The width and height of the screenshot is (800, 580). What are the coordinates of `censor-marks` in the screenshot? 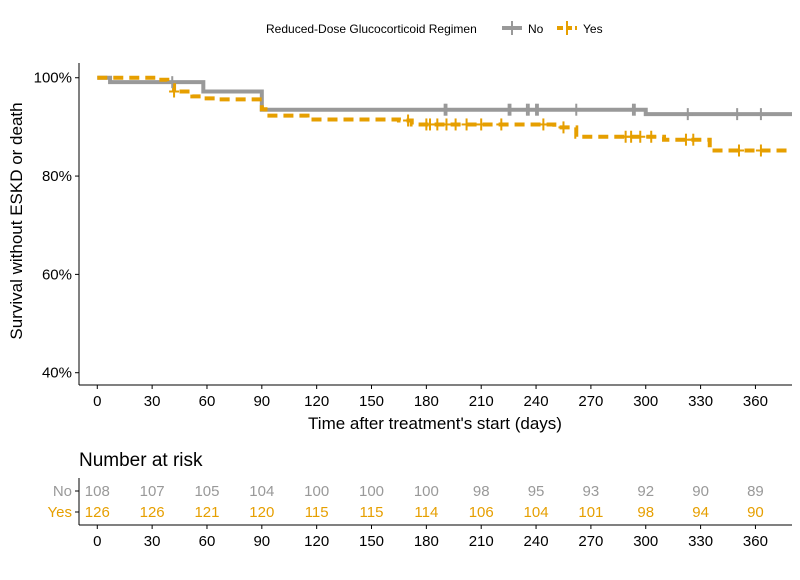 It's located at (466, 116).